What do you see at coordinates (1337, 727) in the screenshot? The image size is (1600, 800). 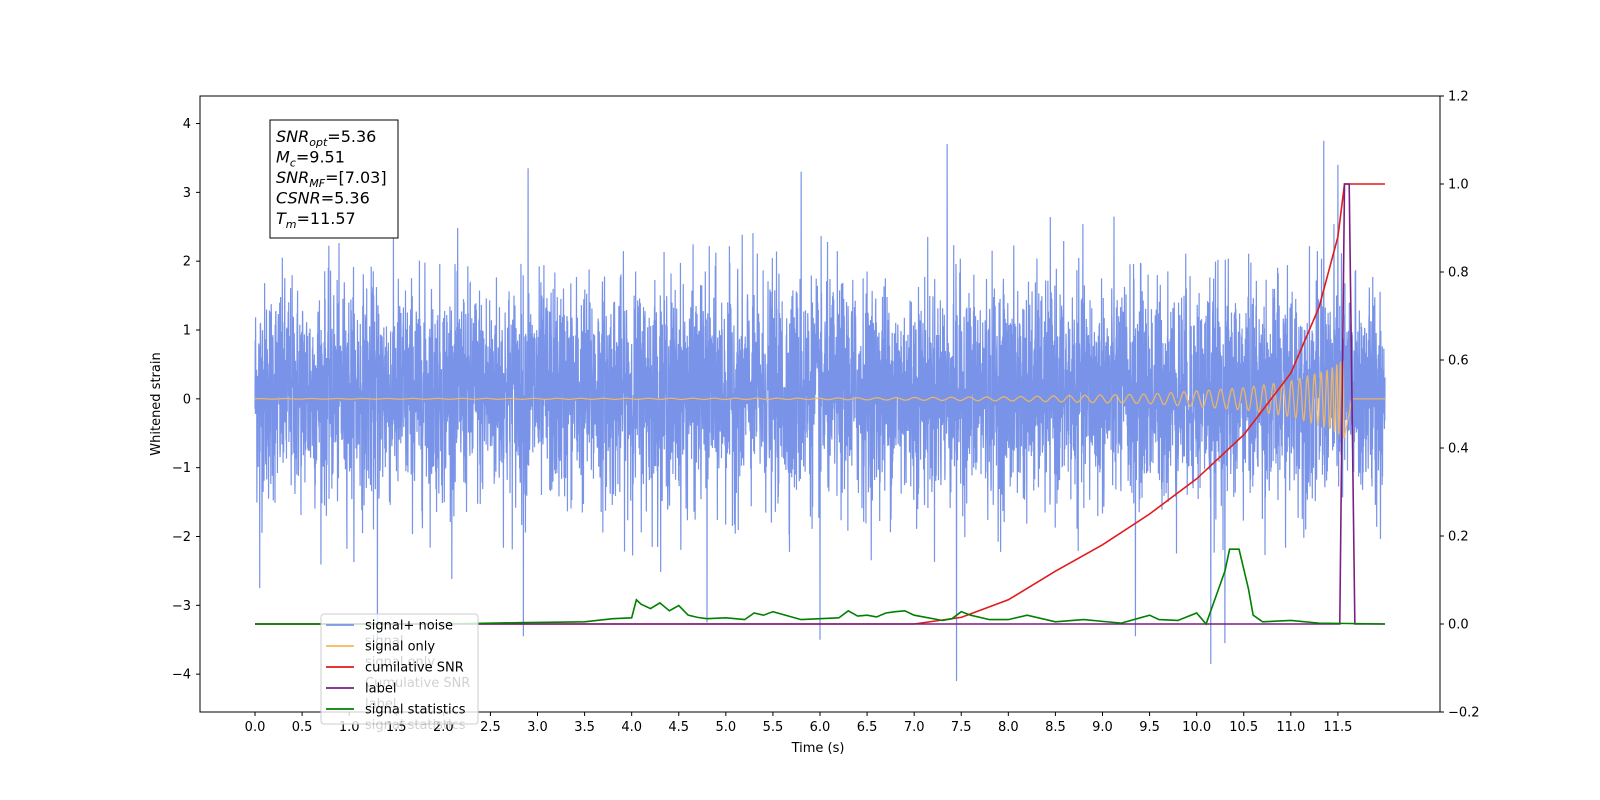 I see `x-tick-label: 11.5` at bounding box center [1337, 727].